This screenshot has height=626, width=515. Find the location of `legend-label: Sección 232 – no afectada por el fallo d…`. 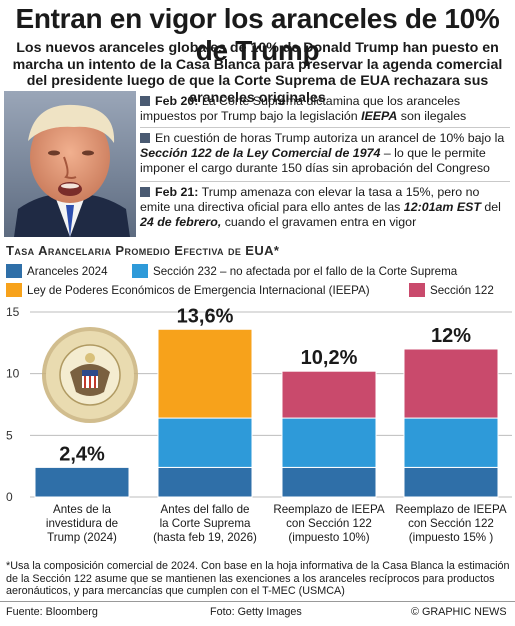

legend-label: Sección 232 – no afectada por el fallo d… is located at coordinates (305, 271).